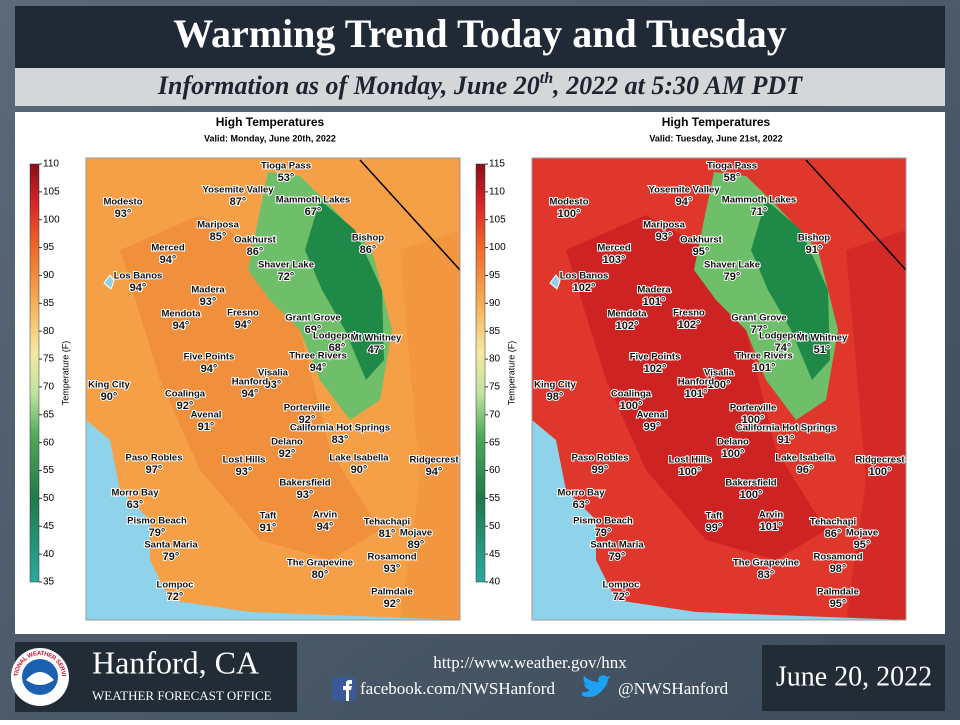 The height and width of the screenshot is (725, 960). I want to click on city-name: California Hot Springs, so click(340, 428).